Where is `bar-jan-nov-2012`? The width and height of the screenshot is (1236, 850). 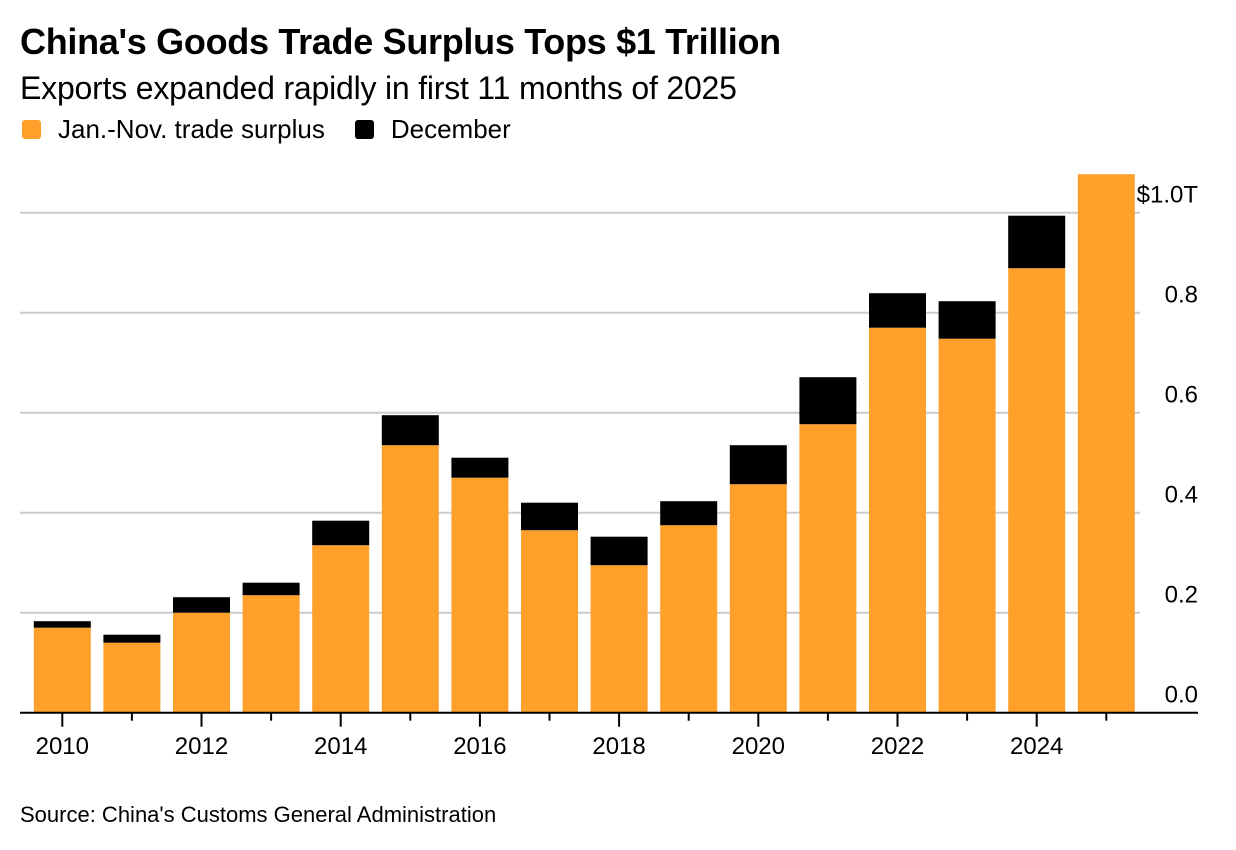
bar-jan-nov-2012 is located at coordinates (201, 662).